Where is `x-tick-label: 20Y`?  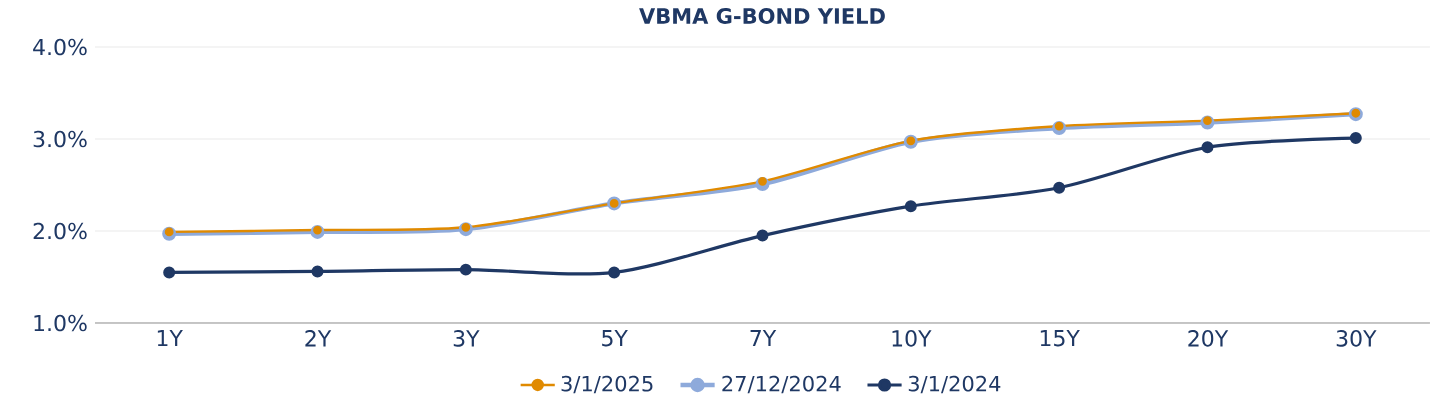 x-tick-label: 20Y is located at coordinates (1208, 338).